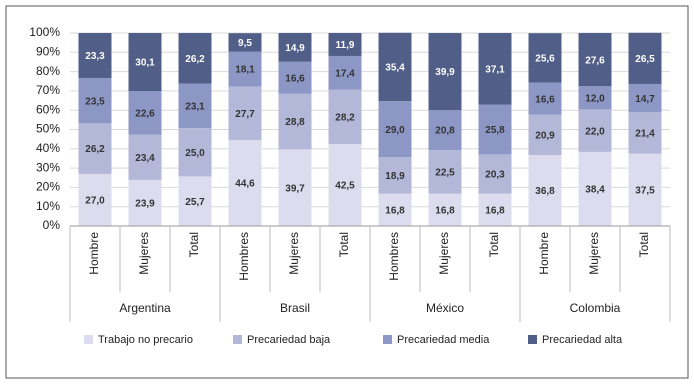 This screenshot has width=694, height=384. What do you see at coordinates (395, 176) in the screenshot?
I see `data-label: 18,9` at bounding box center [395, 176].